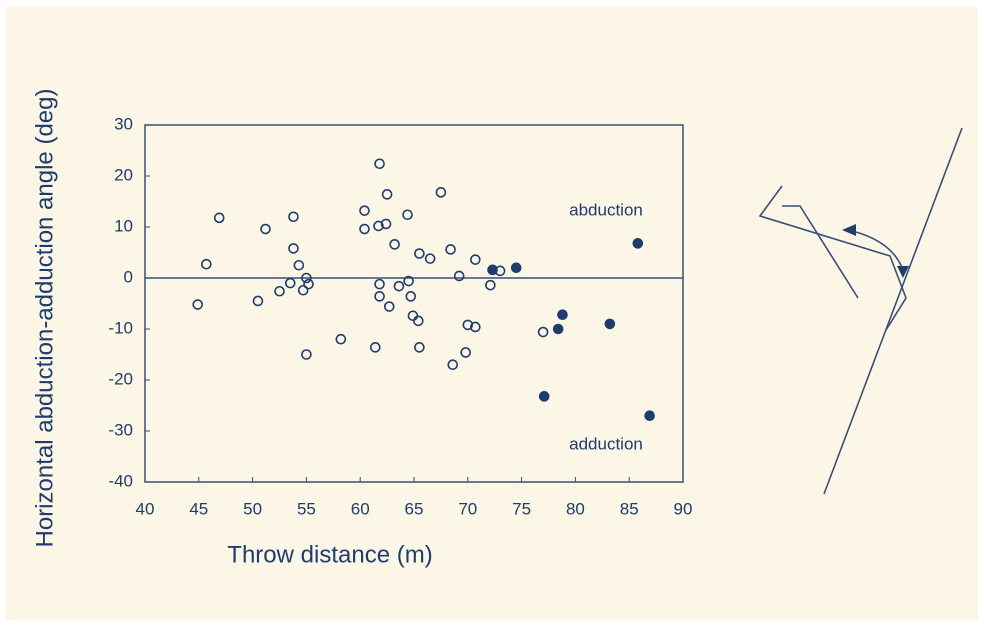 Image resolution: width=984 pixels, height=627 pixels. Describe the element at coordinates (128, 276) in the screenshot. I see `y-tick-label: 0` at that location.